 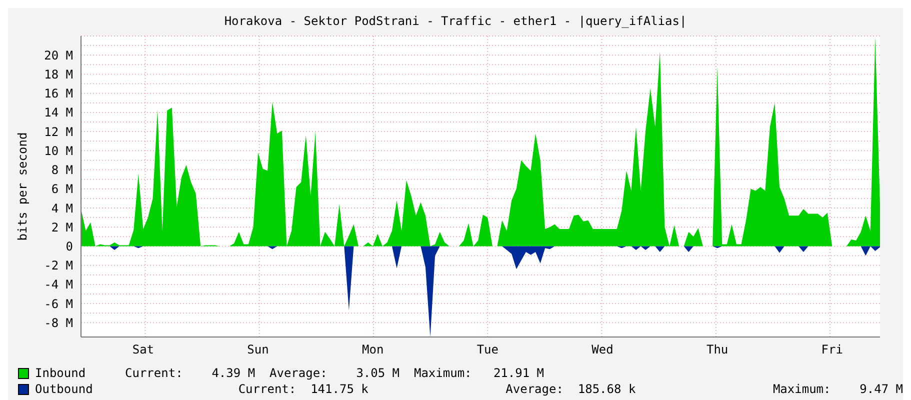 I want to click on y-tick-label: 18 M, so click(x=58, y=74).